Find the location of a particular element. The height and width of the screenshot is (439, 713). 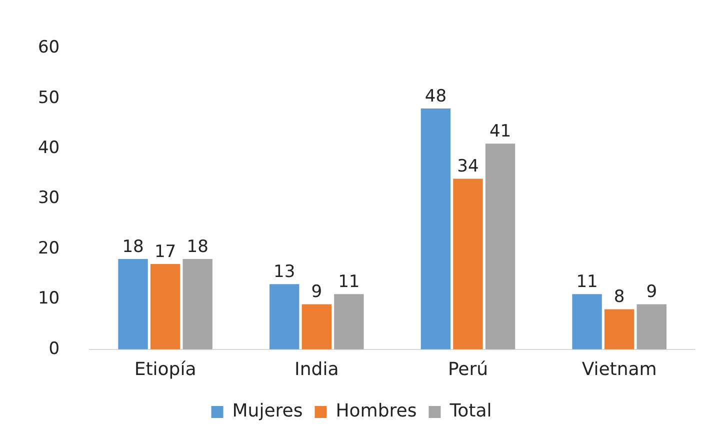

y-tick-label: 10 is located at coordinates (49, 298).